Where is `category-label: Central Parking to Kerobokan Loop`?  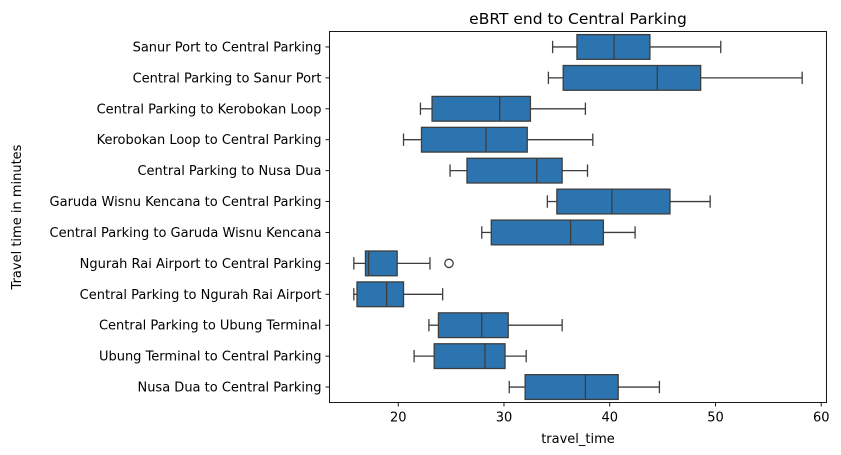 category-label: Central Parking to Kerobokan Loop is located at coordinates (209, 109).